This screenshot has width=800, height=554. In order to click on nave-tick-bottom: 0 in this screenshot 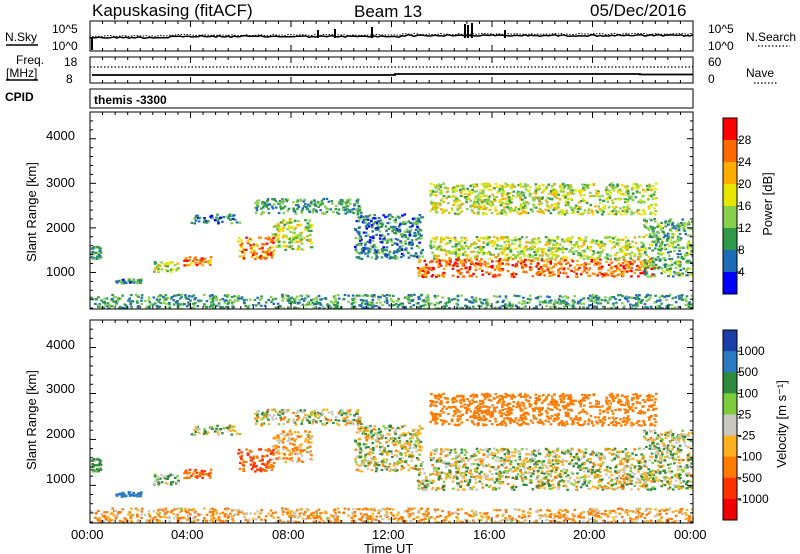, I will do `click(711, 79)`.